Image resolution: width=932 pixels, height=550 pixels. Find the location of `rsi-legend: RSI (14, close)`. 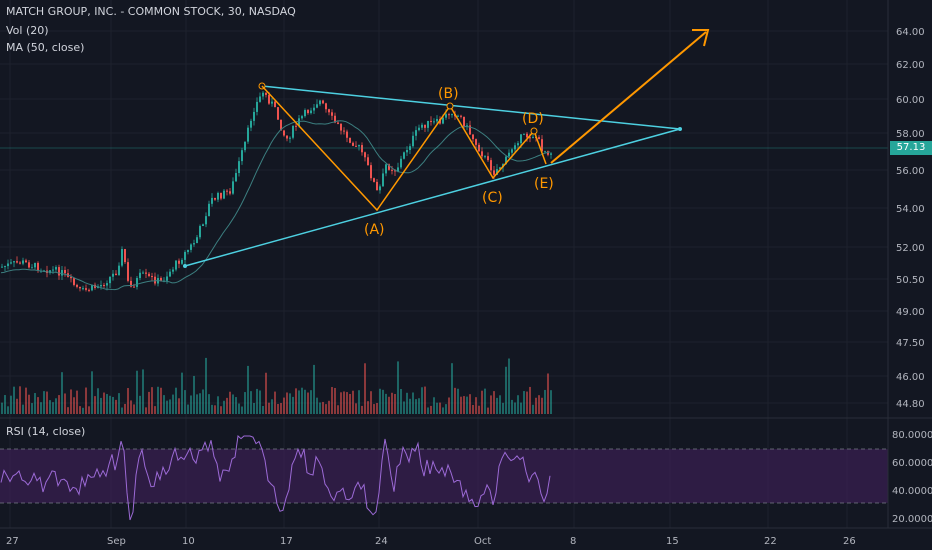

rsi-legend: RSI (14, close) is located at coordinates (46, 431).